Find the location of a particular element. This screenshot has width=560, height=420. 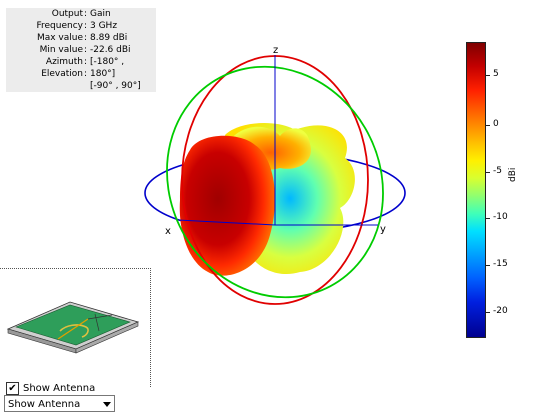

info-key: Frequency is located at coordinates (60, 26).